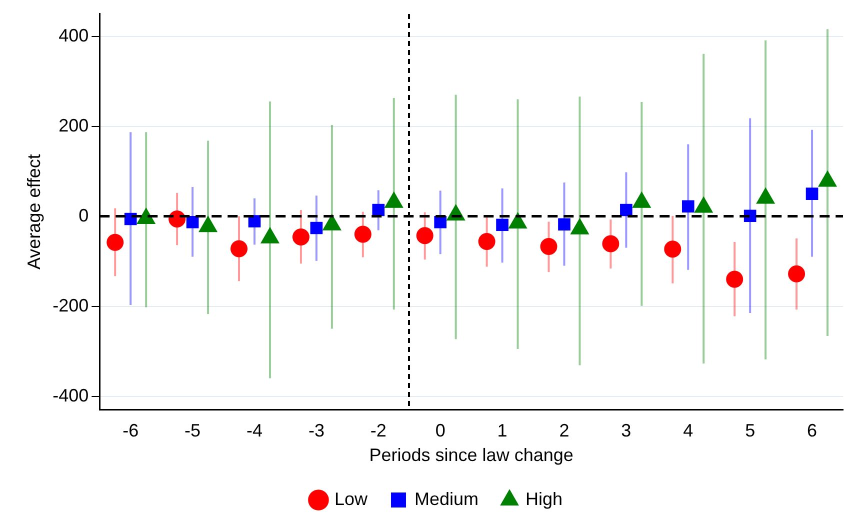  I want to click on x-tick-label: 0, so click(440, 430).